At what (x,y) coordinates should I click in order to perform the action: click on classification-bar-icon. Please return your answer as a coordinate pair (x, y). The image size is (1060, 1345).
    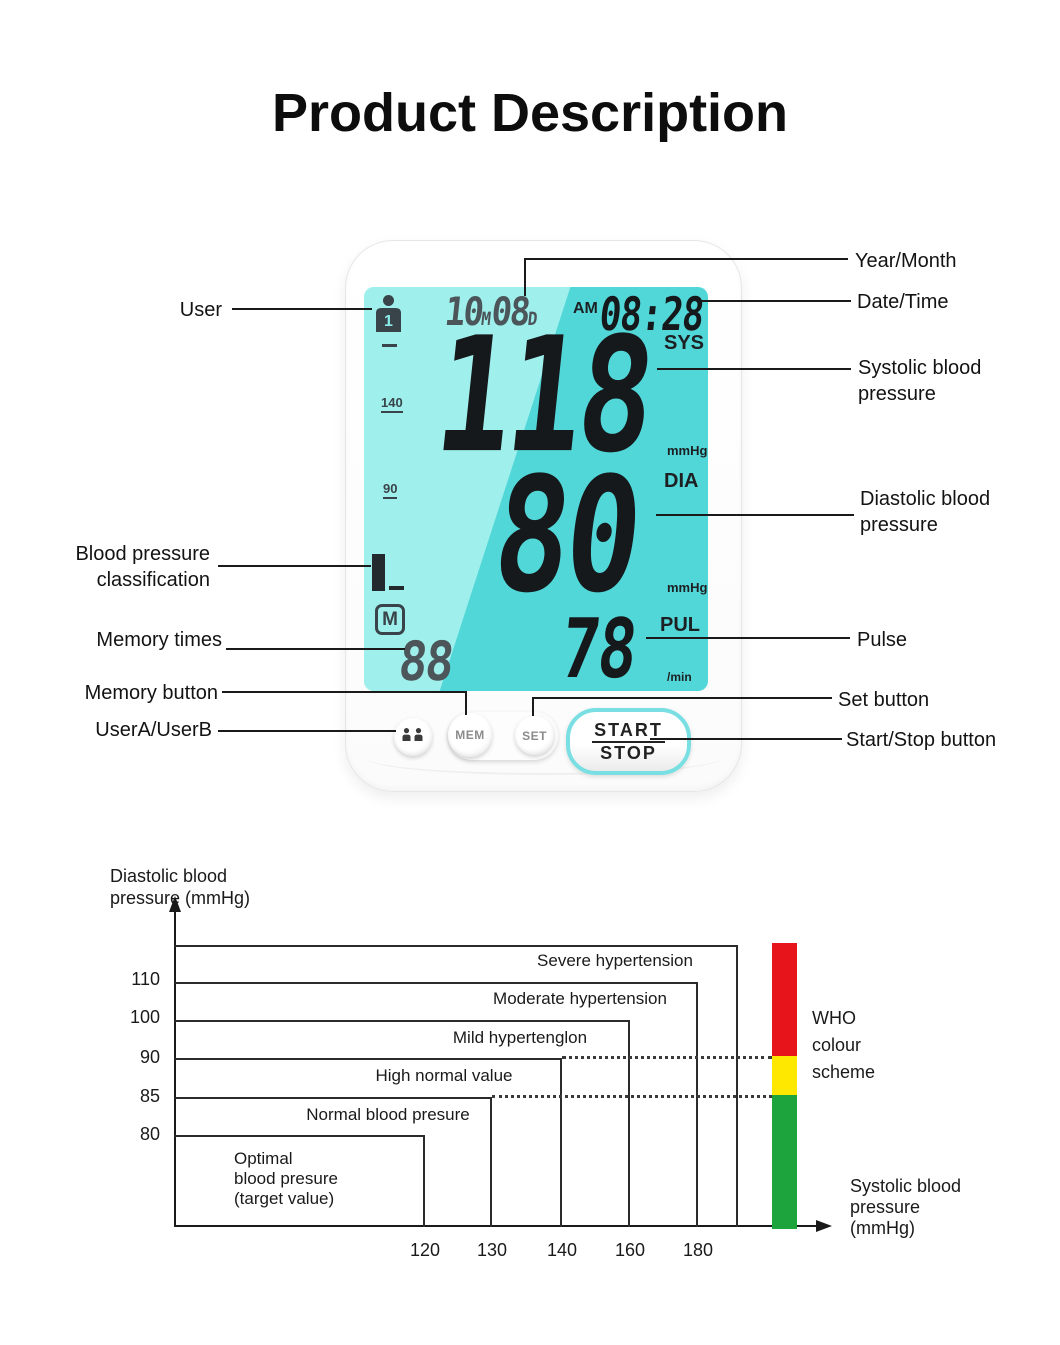
    Looking at the image, I should click on (378, 572).